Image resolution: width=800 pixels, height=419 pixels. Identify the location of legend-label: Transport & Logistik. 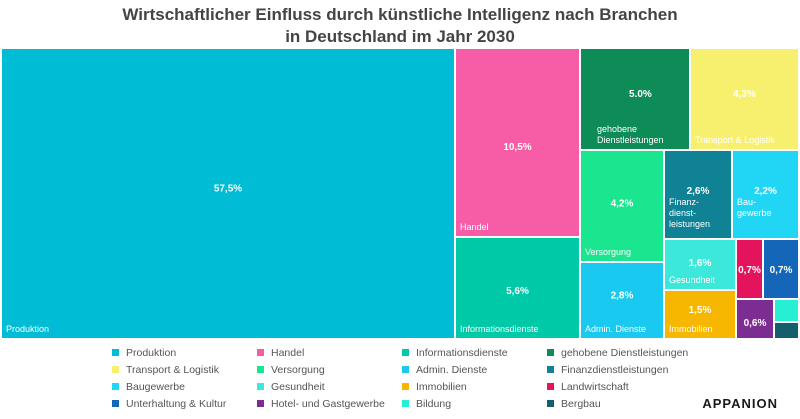
(172, 369).